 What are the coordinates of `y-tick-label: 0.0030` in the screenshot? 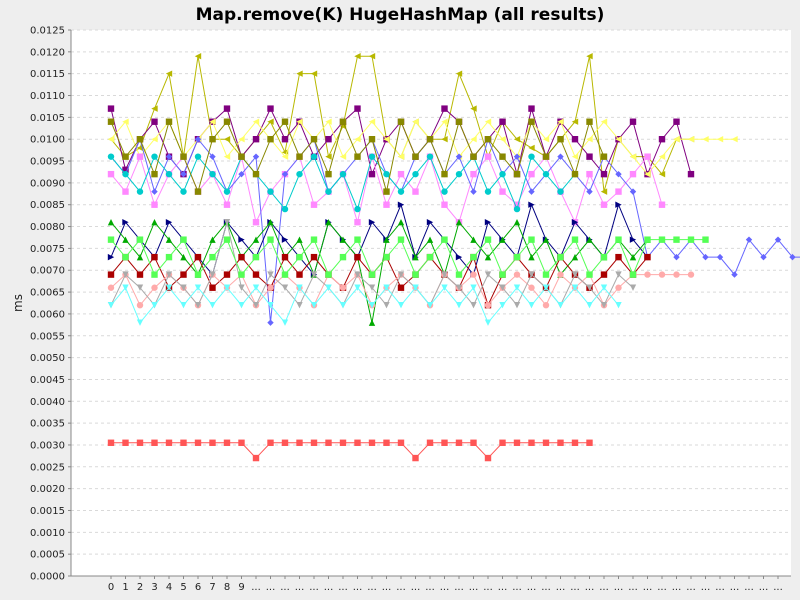 It's located at (47, 445).